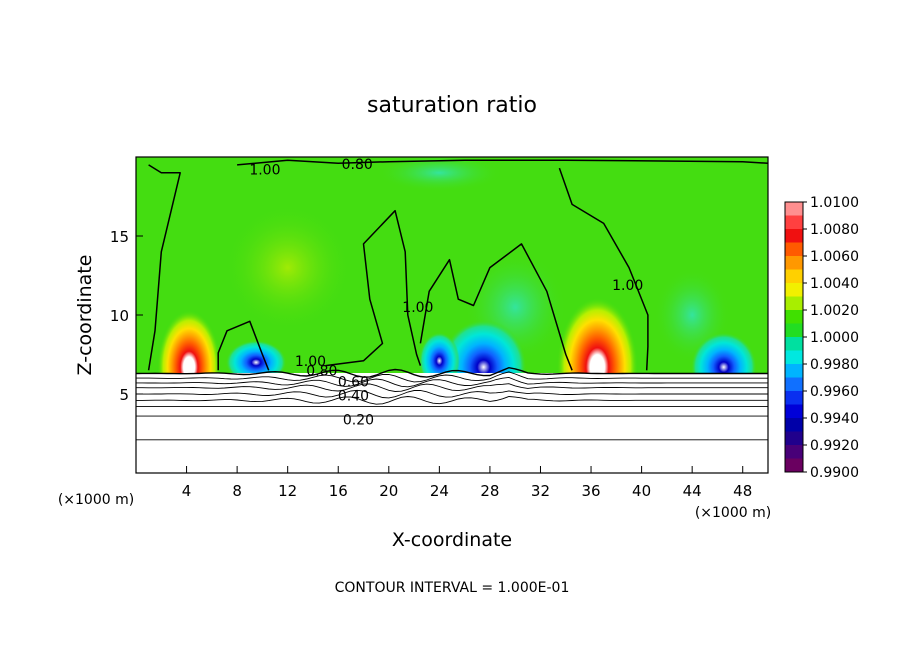 The image size is (904, 658). What do you see at coordinates (452, 423) in the screenshot?
I see `stable-layer` at bounding box center [452, 423].